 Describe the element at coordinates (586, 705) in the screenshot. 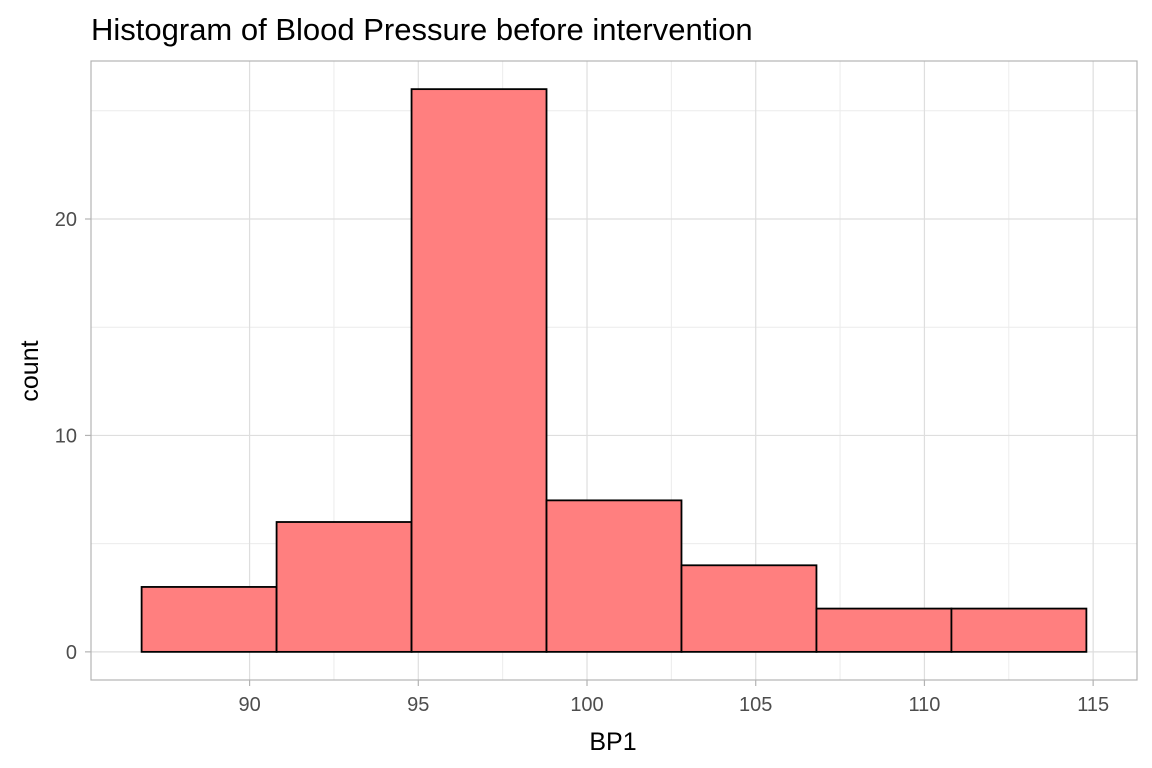

I see `x-tick-label: 100` at that location.